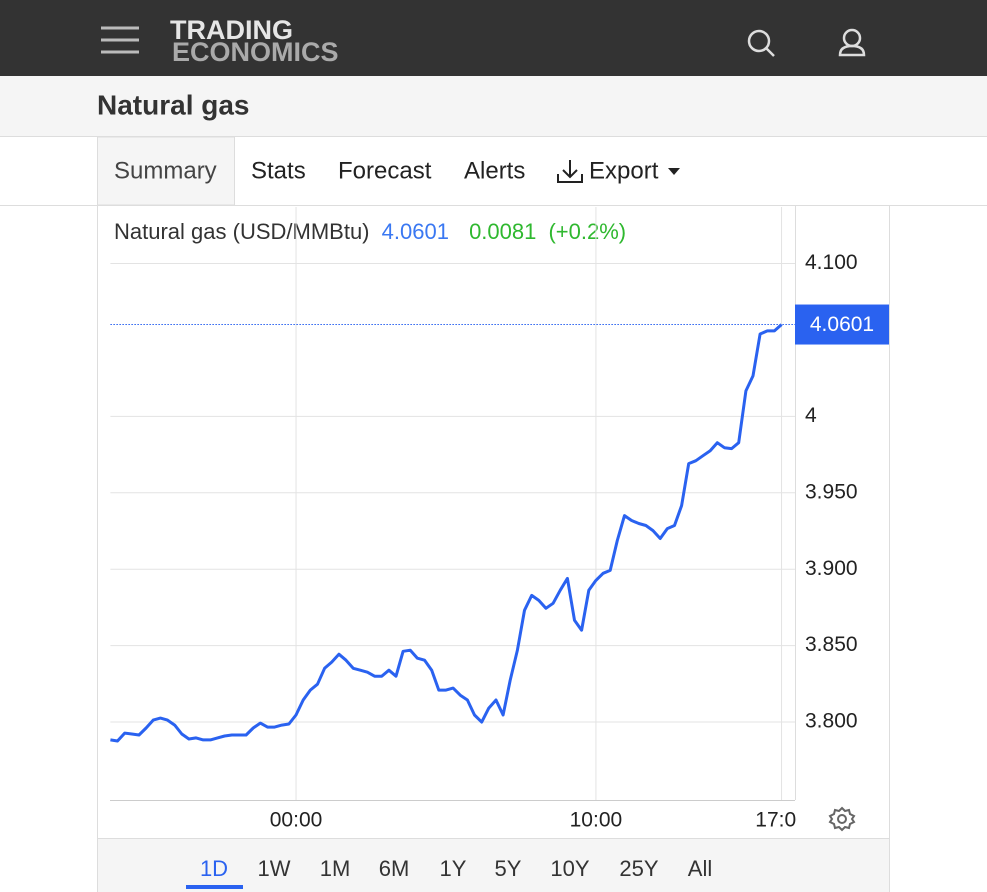 The height and width of the screenshot is (892, 987). Describe the element at coordinates (214, 887) in the screenshot. I see `active-range-underline` at that location.